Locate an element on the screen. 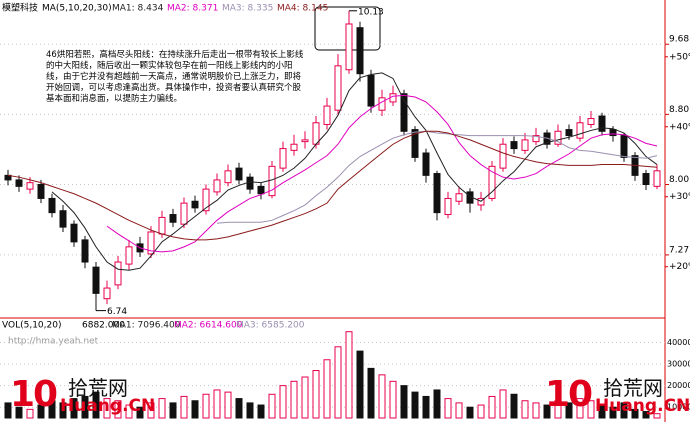  volume-legend-entry: MA3: 6585.200 is located at coordinates (270, 326).